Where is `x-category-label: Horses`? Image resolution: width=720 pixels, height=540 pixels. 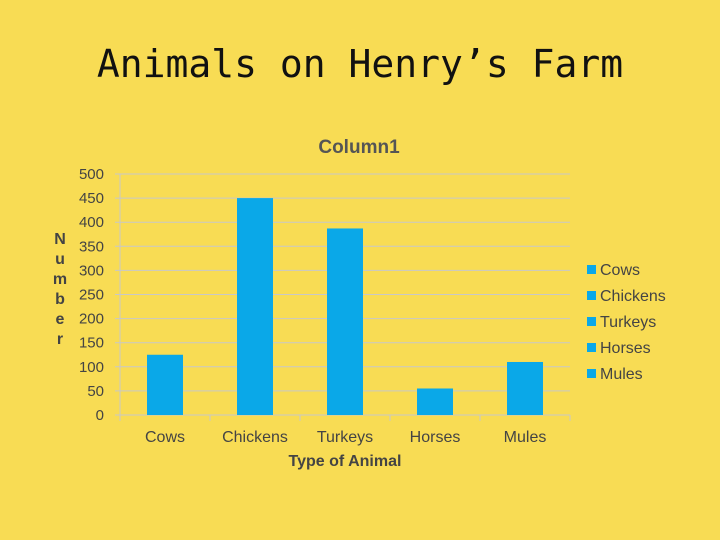 x-category-label: Horses is located at coordinates (435, 437).